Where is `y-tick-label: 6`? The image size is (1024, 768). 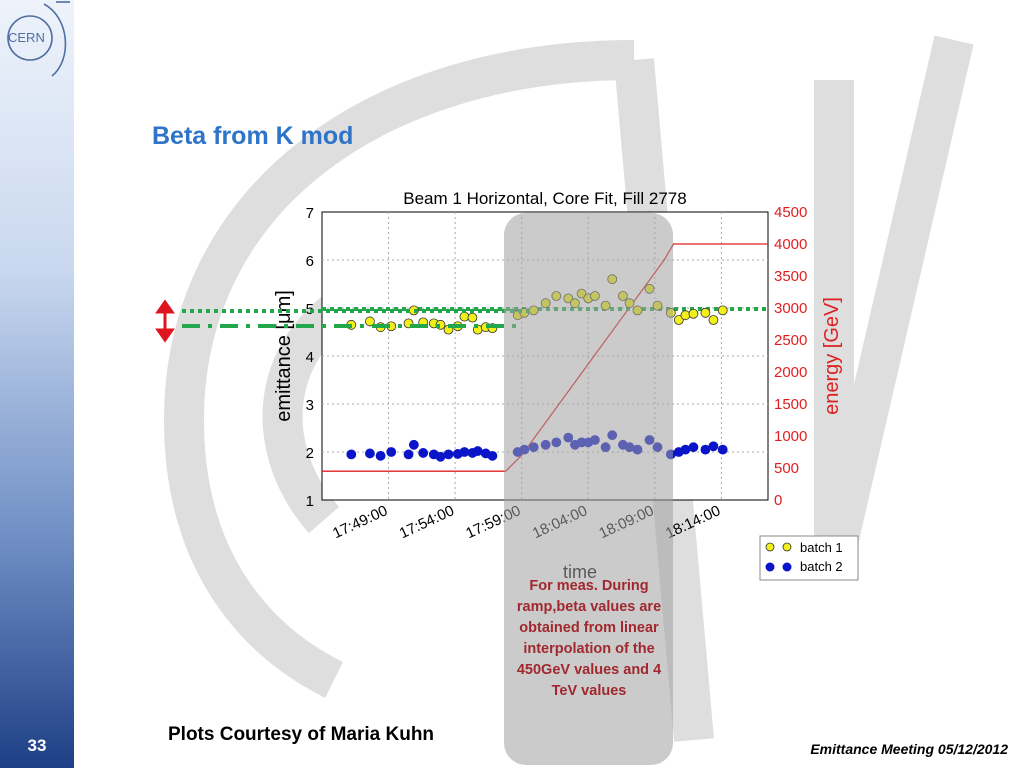 y-tick-label: 6 is located at coordinates (310, 261).